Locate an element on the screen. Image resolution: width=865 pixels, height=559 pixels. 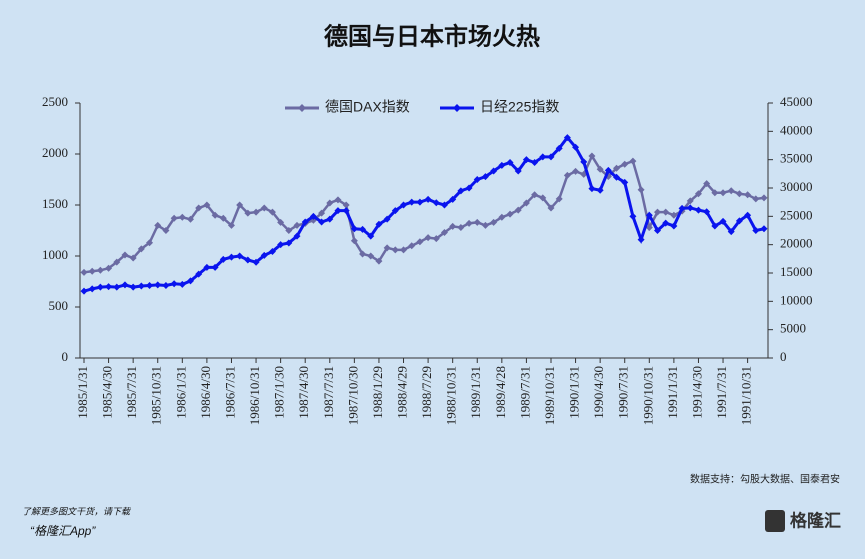
x-tick-label: 1991/10/31 is located at coordinates (746, 395).